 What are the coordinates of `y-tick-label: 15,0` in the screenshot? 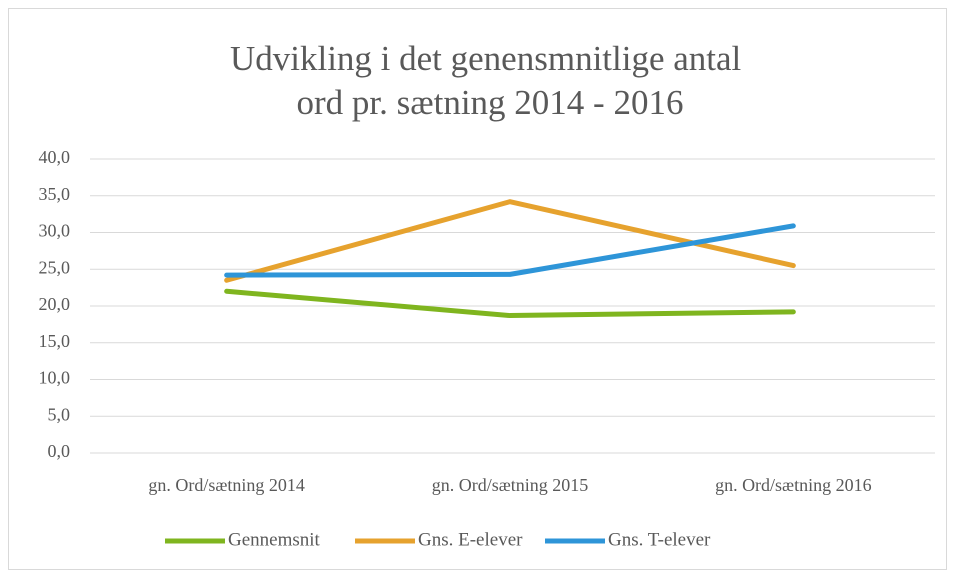 It's located at (55, 341).